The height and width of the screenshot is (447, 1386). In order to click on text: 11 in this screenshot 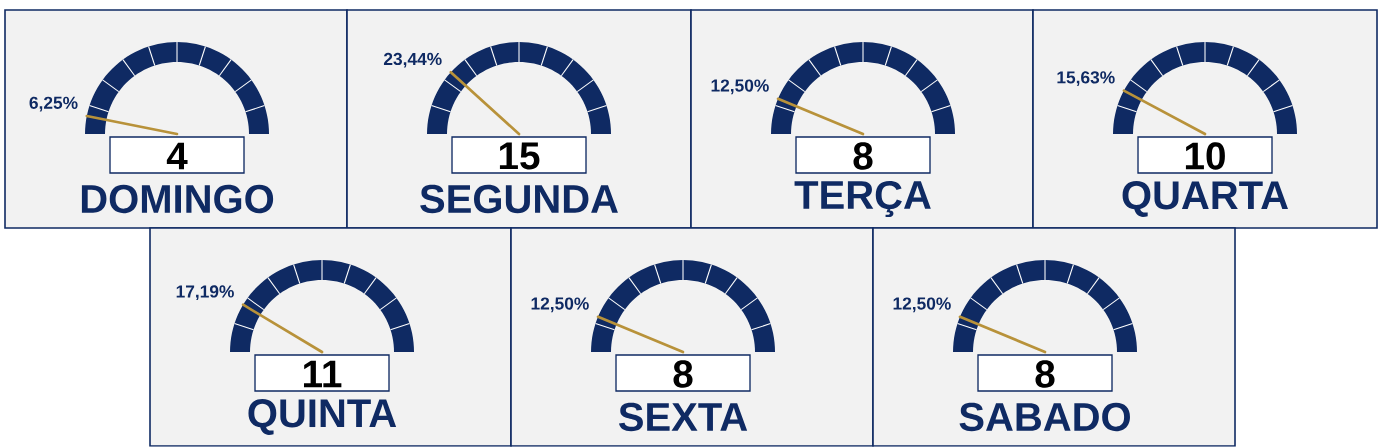, I will do `click(322, 374)`.